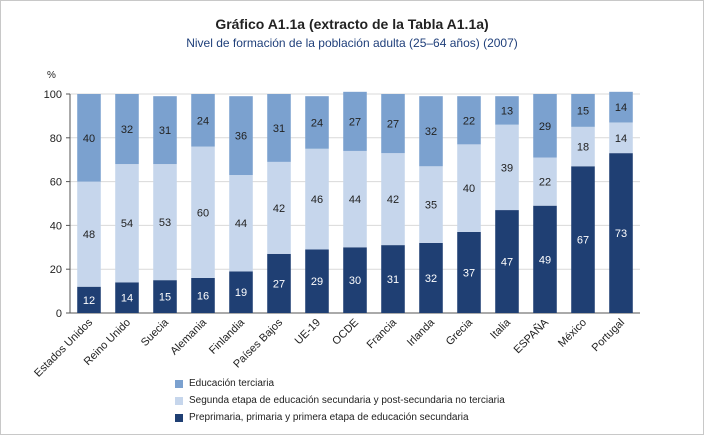  I want to click on legend-swatch-tertiary, so click(179, 383).